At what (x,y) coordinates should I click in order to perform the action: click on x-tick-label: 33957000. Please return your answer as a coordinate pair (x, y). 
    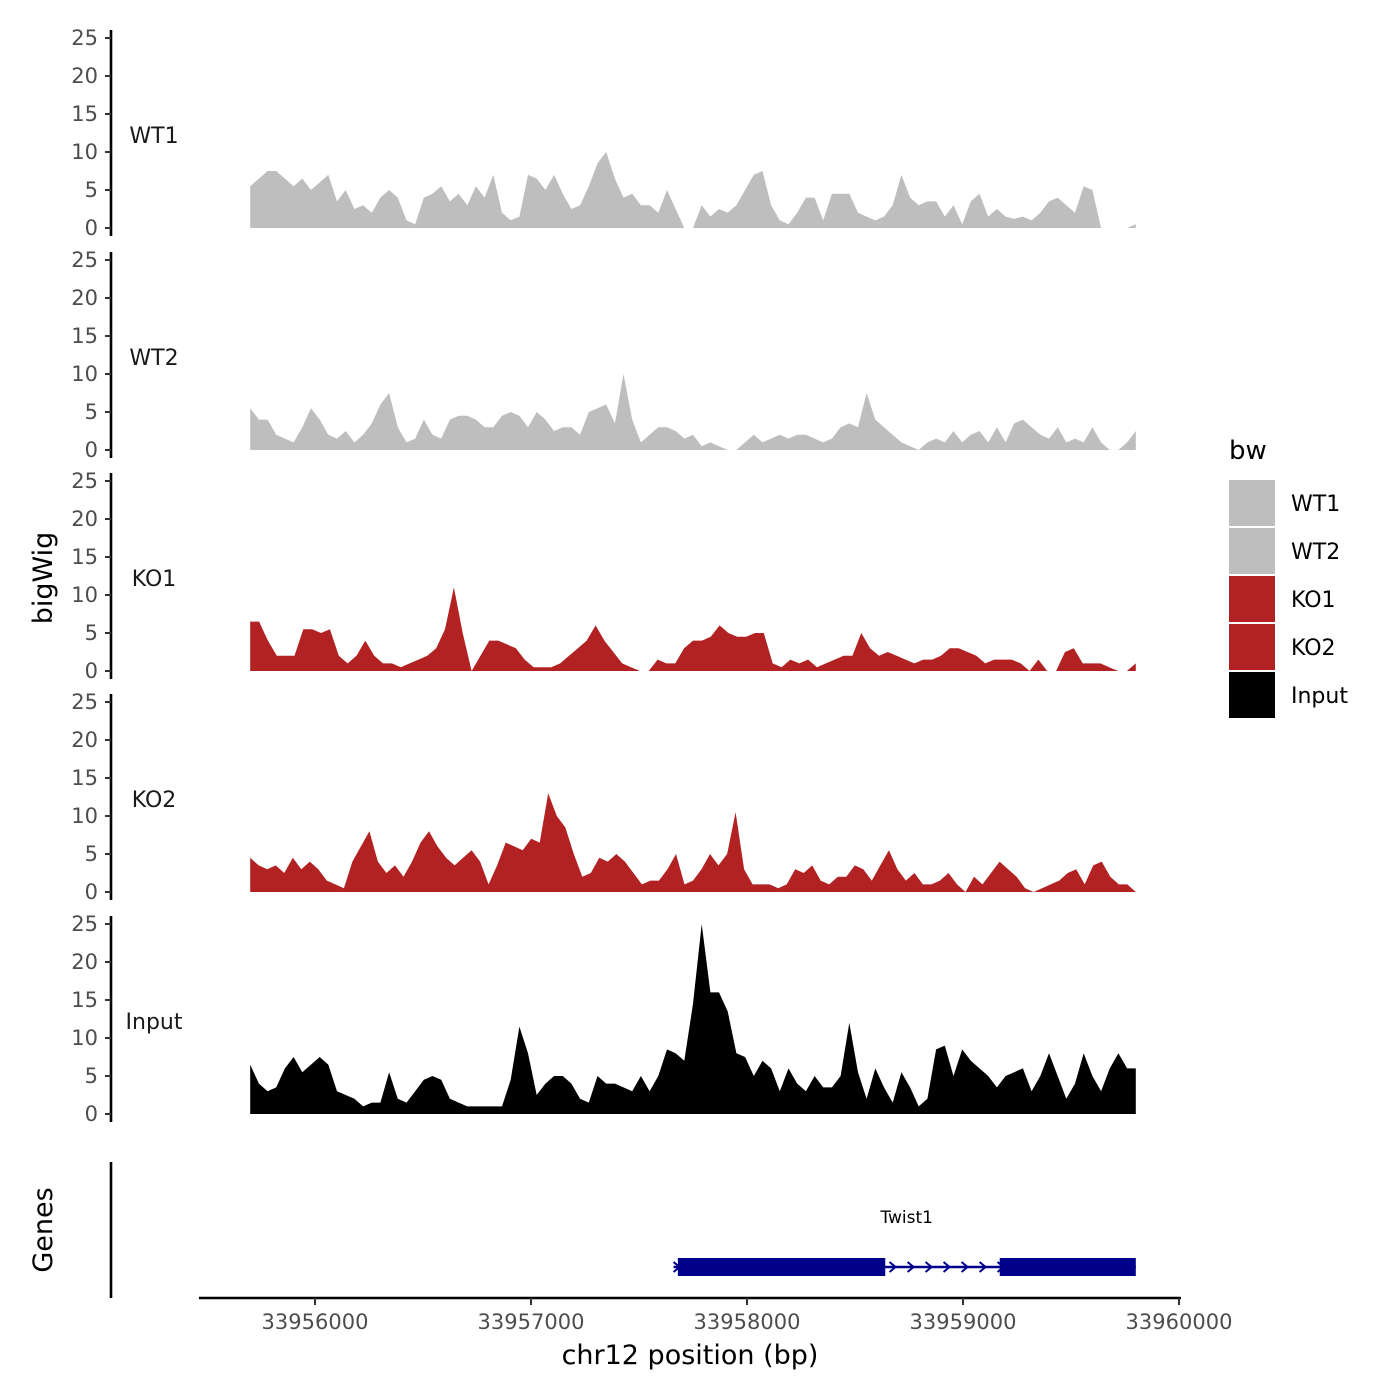
    Looking at the image, I should click on (531, 1322).